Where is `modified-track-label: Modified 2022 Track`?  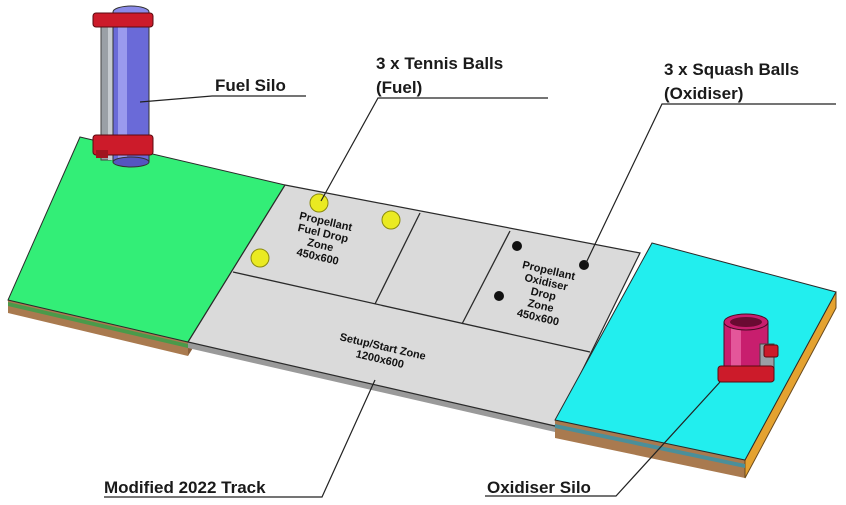
modified-track-label: Modified 2022 Track is located at coordinates (185, 487).